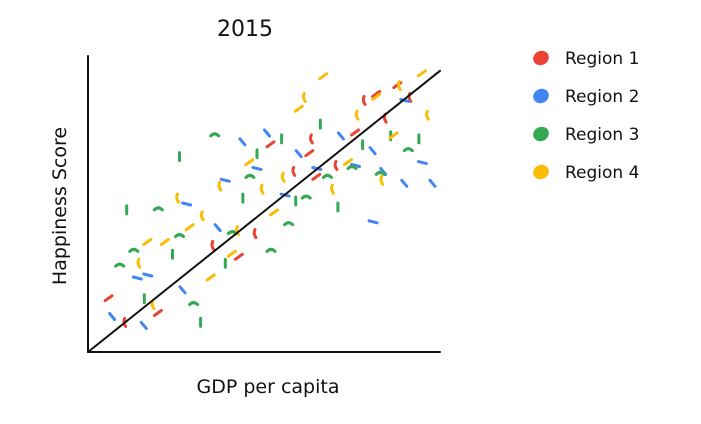 Image resolution: width=701 pixels, height=424 pixels. I want to click on legend-label-region-4: Region 4, so click(602, 173).